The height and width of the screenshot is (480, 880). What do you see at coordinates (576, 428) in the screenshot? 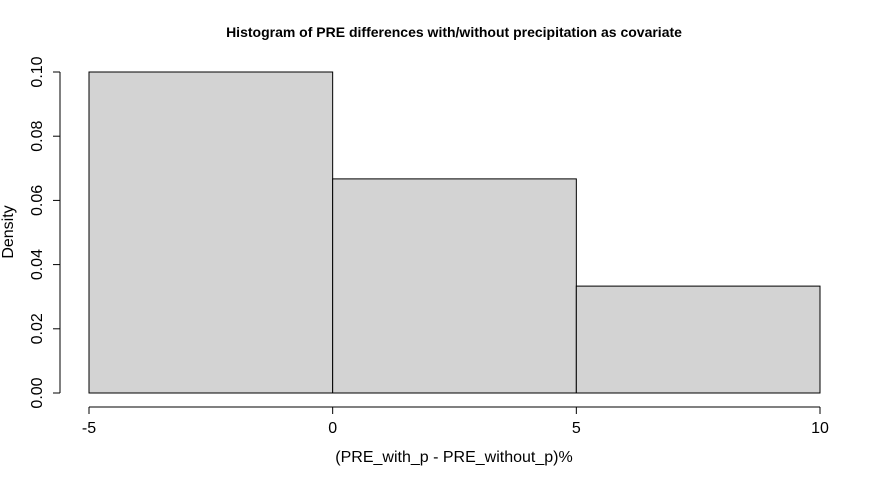
I see `x-tick-label: 5` at bounding box center [576, 428].